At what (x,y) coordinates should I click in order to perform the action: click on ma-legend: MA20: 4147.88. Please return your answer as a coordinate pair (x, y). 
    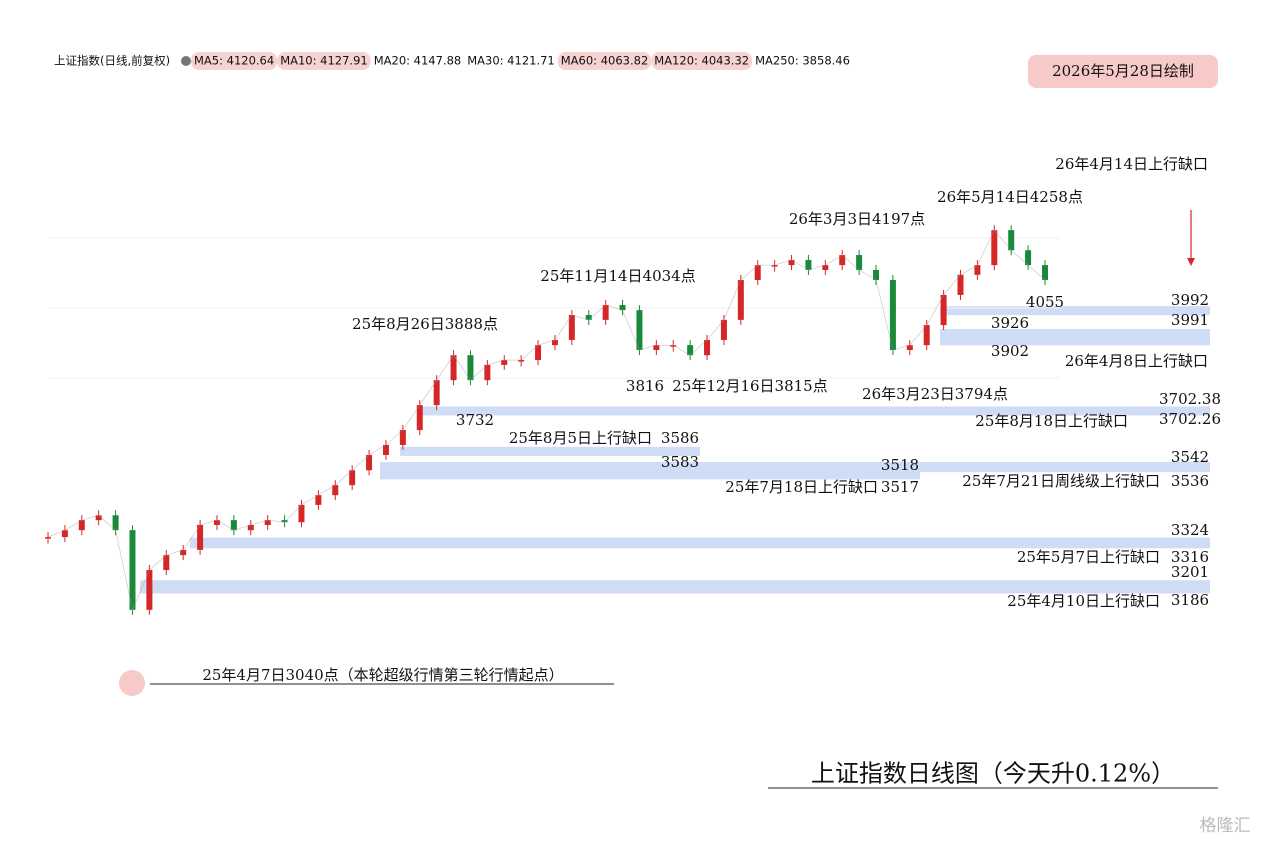
    Looking at the image, I should click on (418, 61).